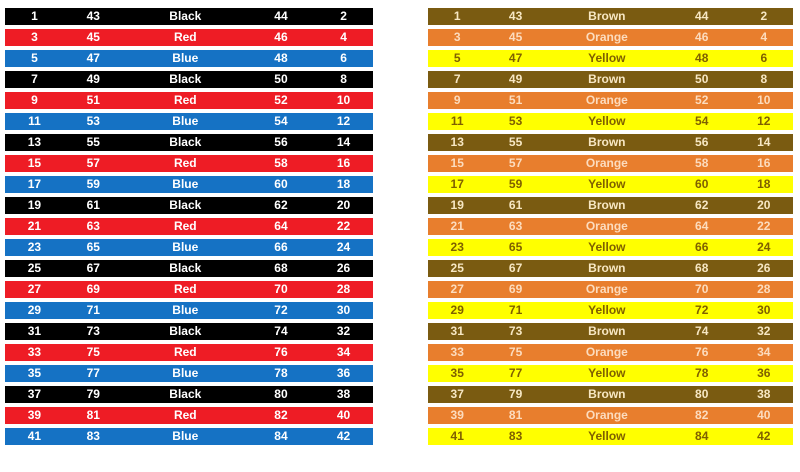  I want to click on cell-pin-right: 20, so click(343, 205).